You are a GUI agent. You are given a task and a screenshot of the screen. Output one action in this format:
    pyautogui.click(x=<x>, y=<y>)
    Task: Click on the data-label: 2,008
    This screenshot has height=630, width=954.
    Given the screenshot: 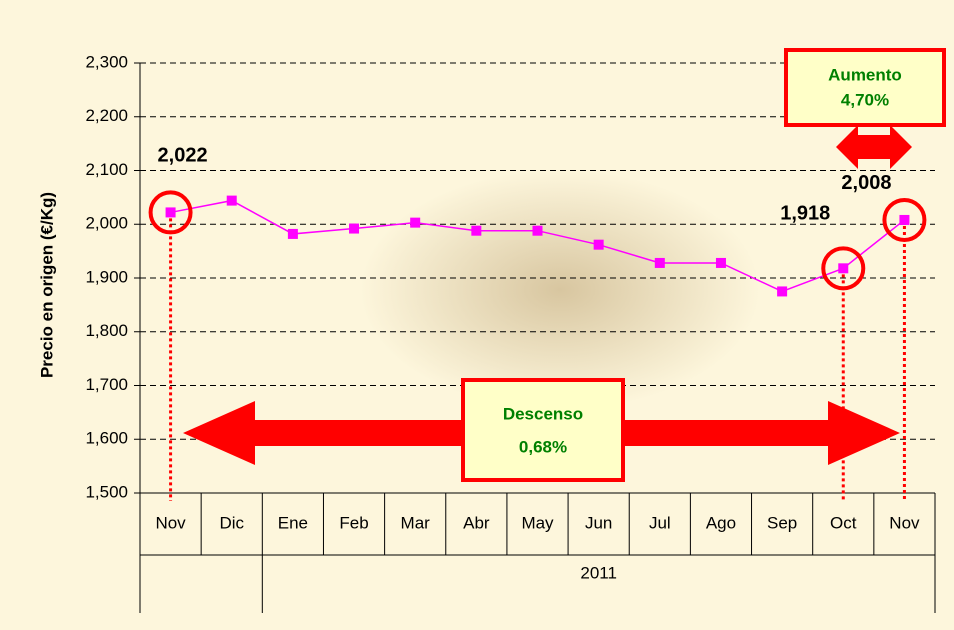 What is the action you would take?
    pyautogui.click(x=866, y=183)
    